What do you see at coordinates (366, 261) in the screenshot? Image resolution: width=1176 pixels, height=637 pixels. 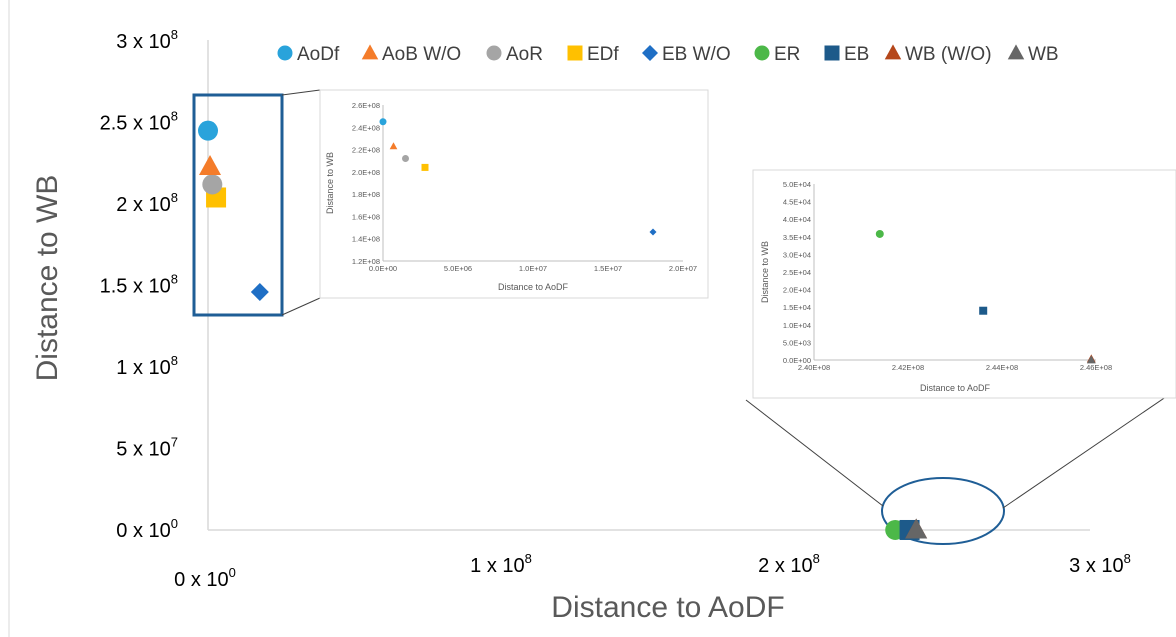 I see `inset-y-tick-label: 1.2E+08` at bounding box center [366, 261].